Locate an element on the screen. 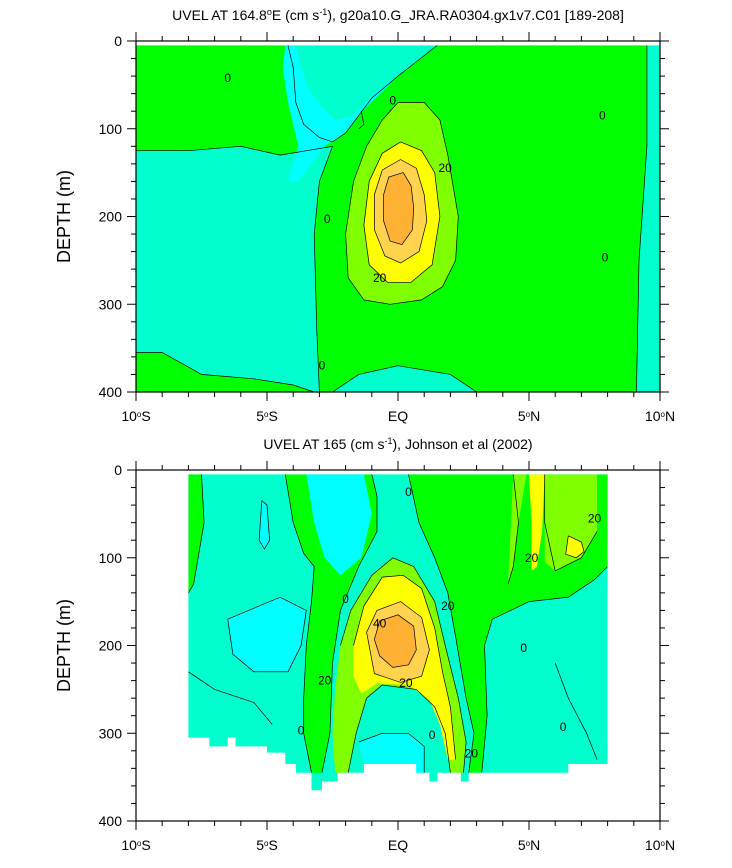 The width and height of the screenshot is (732, 868). panel-2-y-tick-label: 400 is located at coordinates (111, 821).